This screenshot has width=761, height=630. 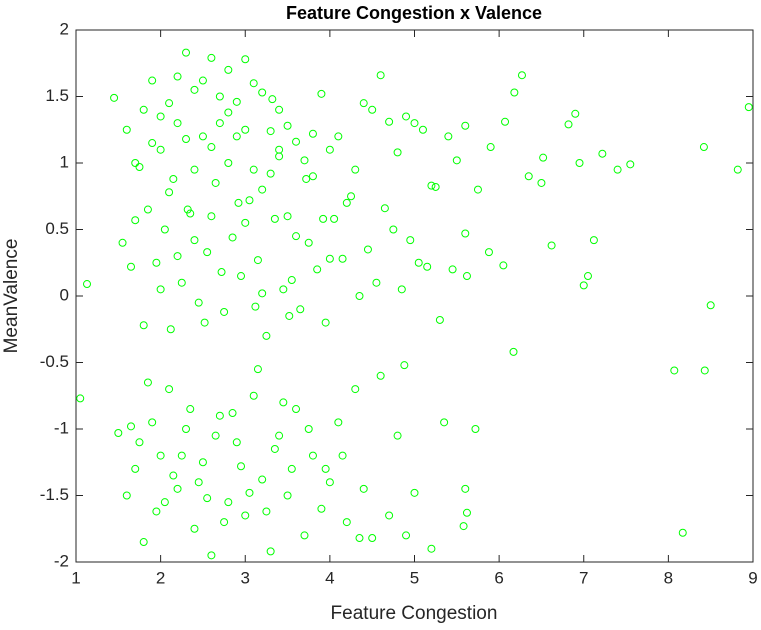 What do you see at coordinates (11, 296) in the screenshot?
I see `y-axis-label: MeanValence` at bounding box center [11, 296].